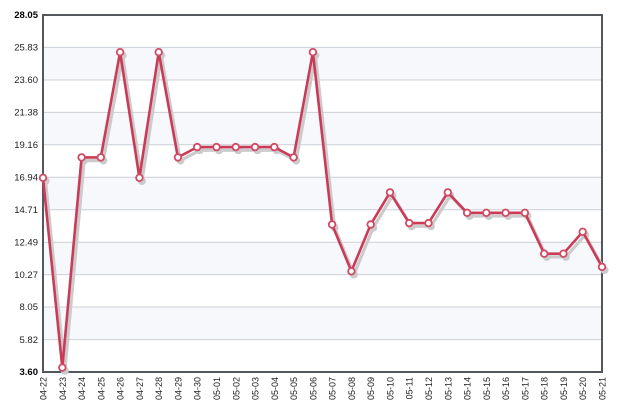 The image size is (619, 411). I want to click on x-tick-label: 04-28, so click(159, 388).